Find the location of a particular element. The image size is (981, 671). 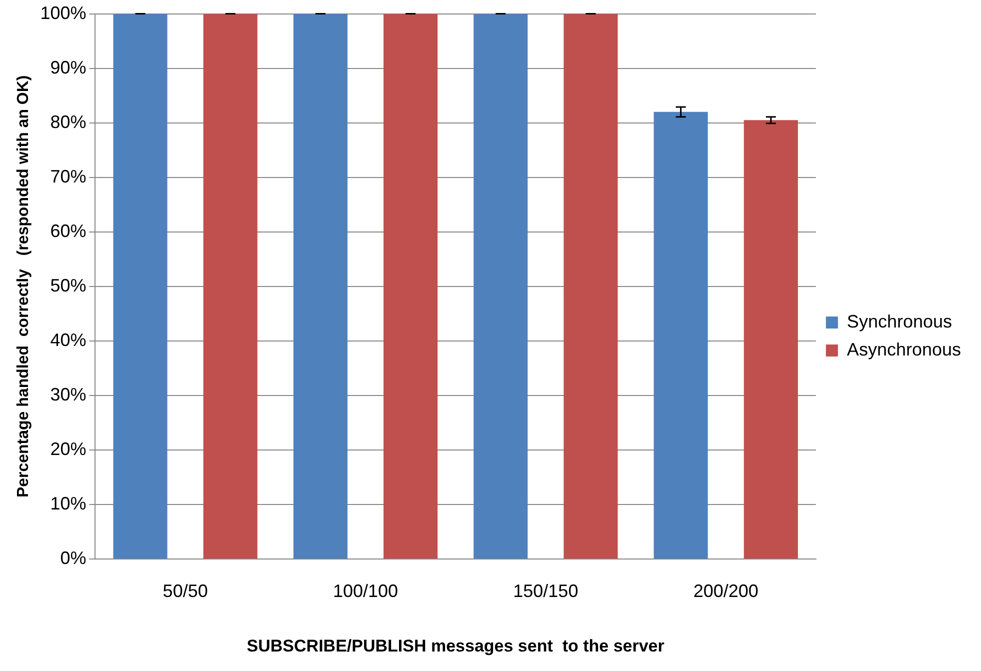

y-tick-label: 90% is located at coordinates (68, 67).